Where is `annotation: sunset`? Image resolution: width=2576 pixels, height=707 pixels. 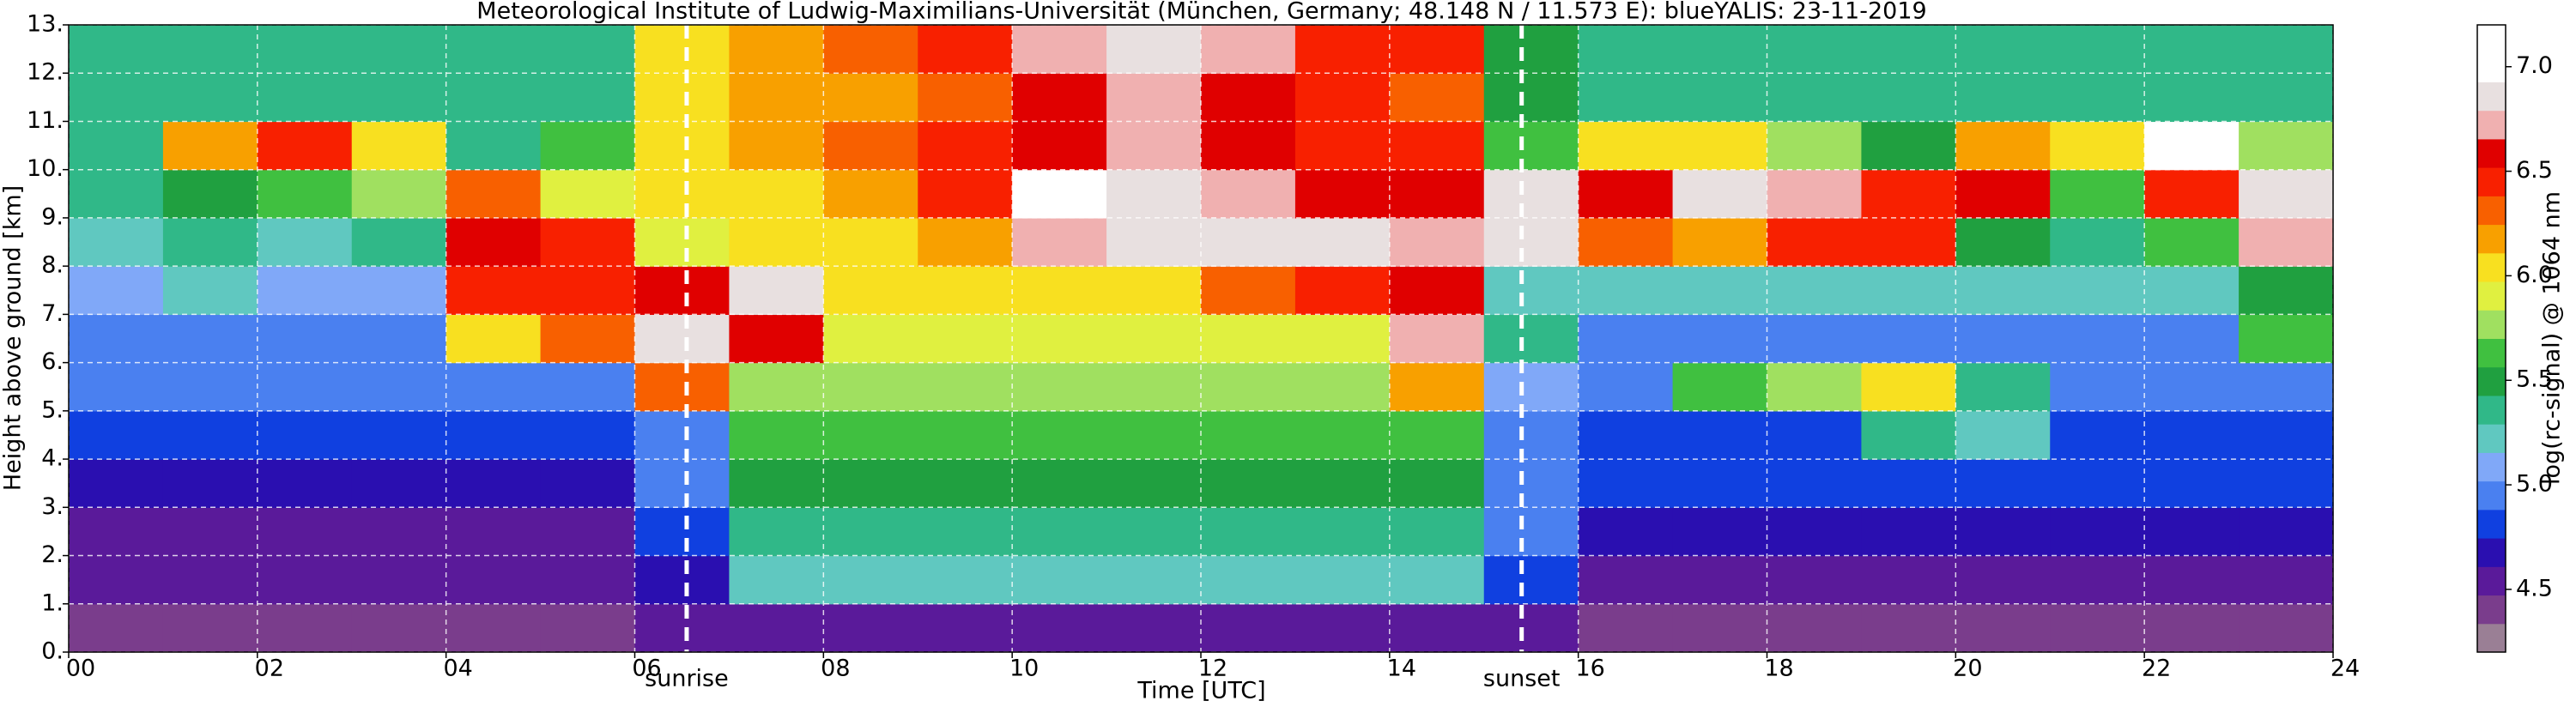 annotation: sunset is located at coordinates (1522, 679).